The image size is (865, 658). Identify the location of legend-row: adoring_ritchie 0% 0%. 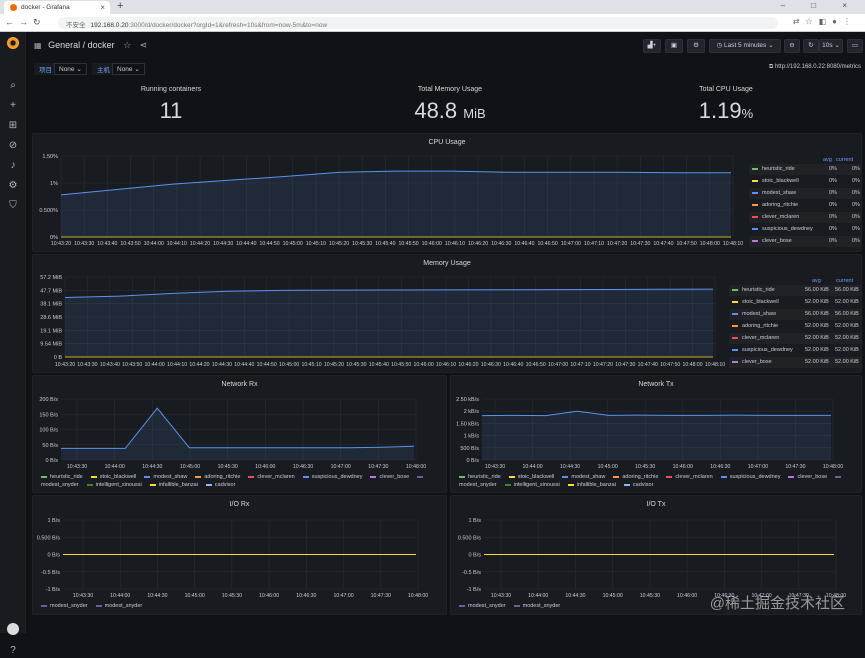
(805, 205).